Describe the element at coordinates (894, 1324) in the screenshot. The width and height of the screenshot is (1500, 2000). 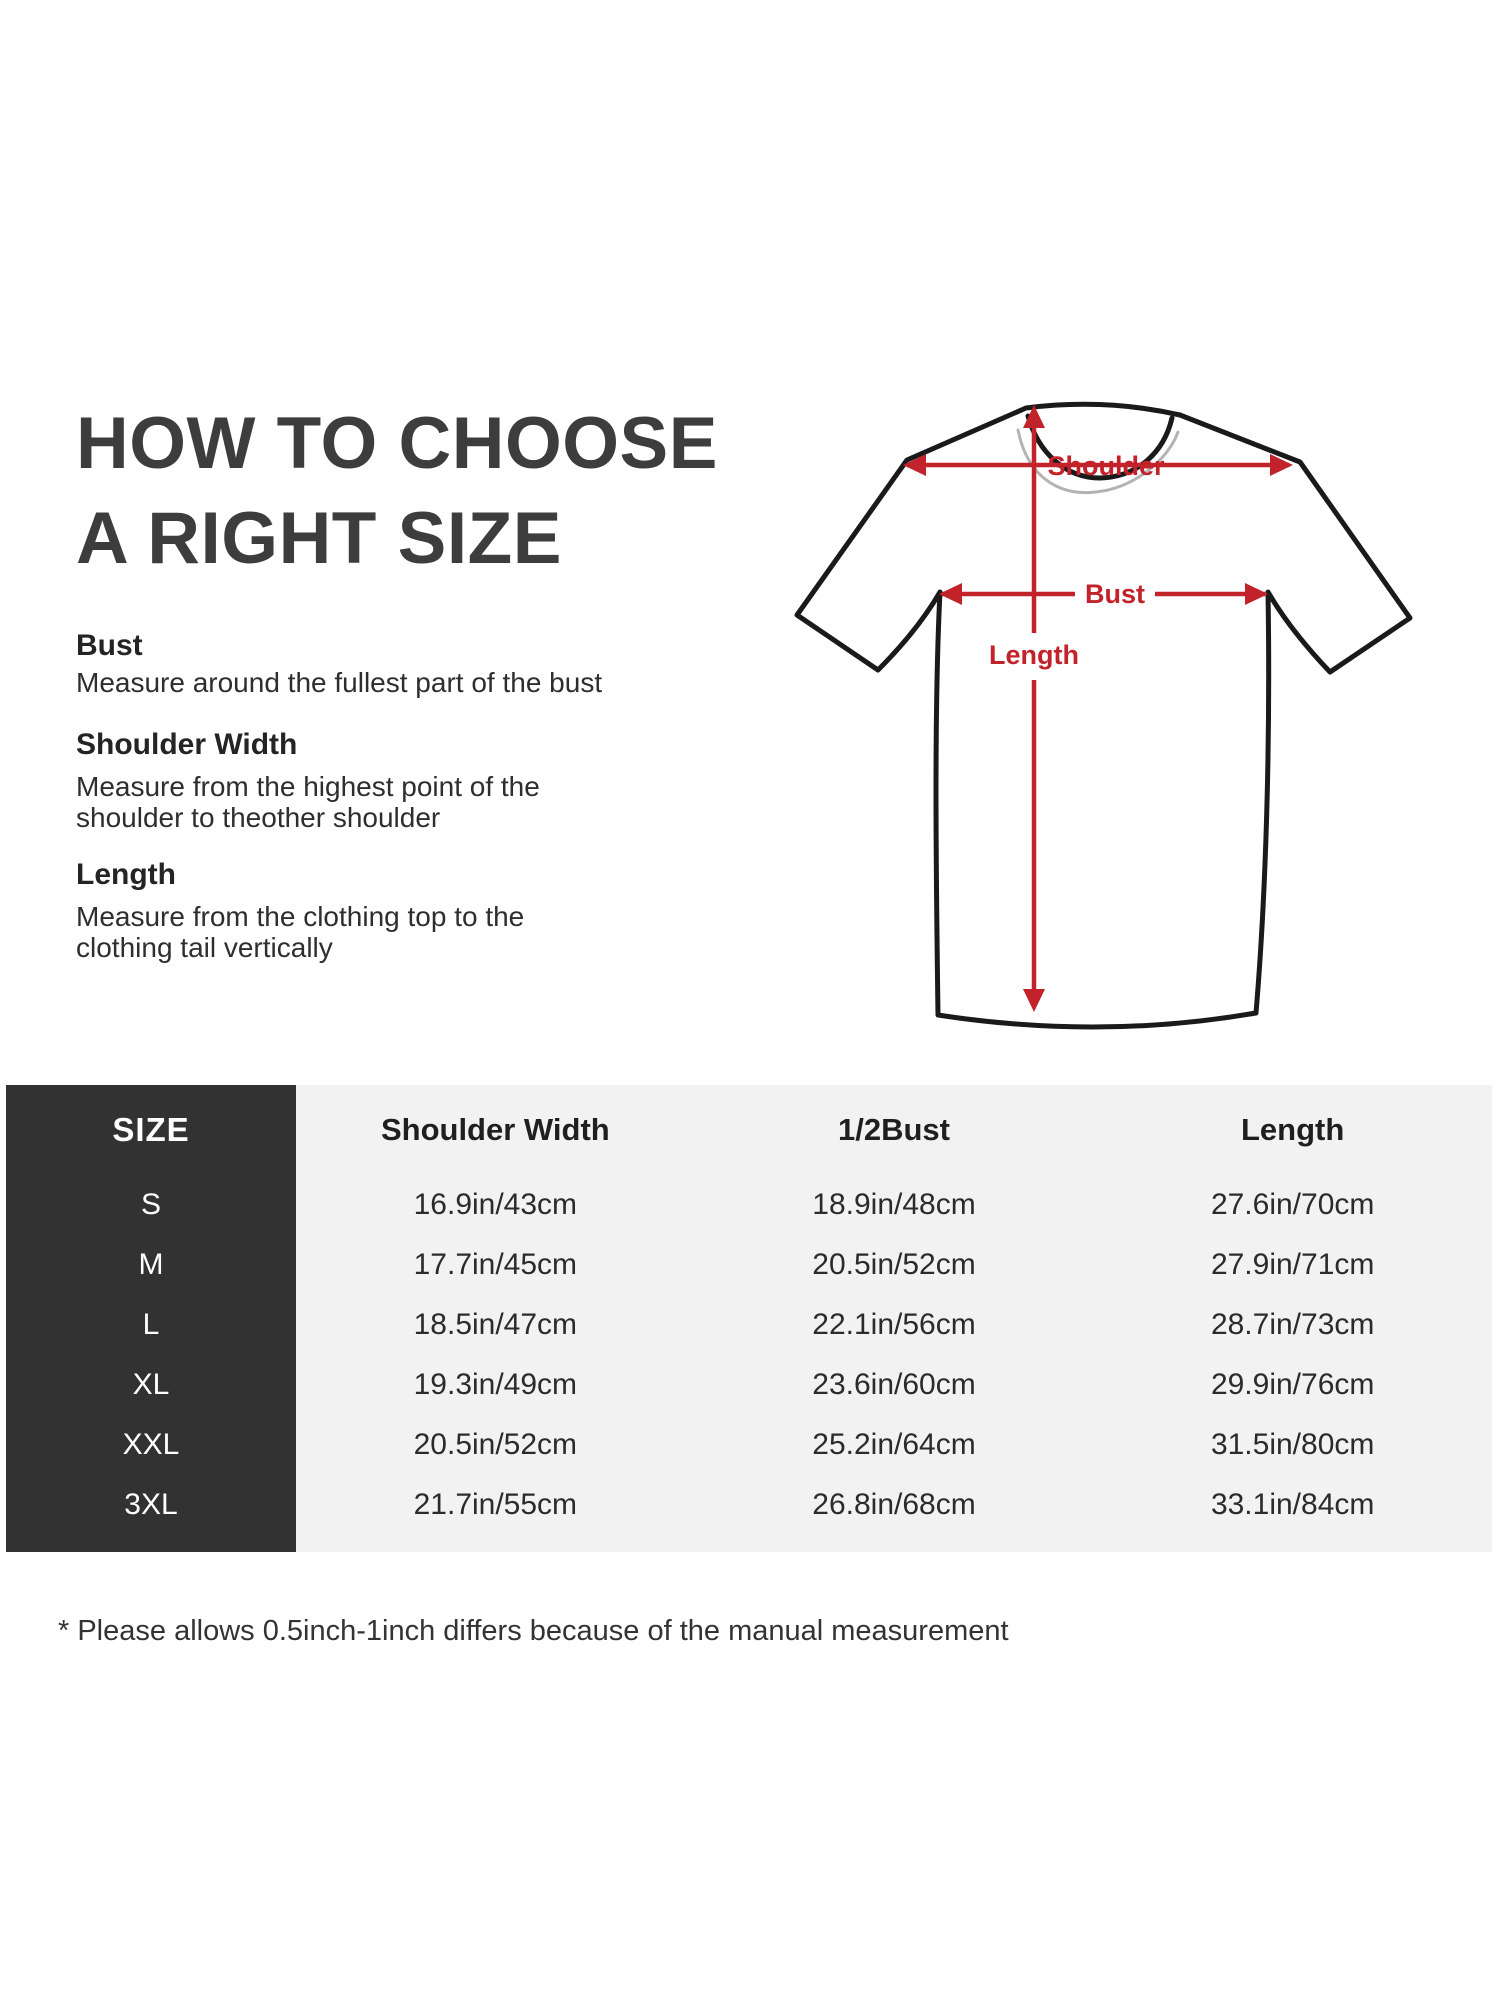
I see `row-l-half-bust: 22.1in/56cm` at that location.